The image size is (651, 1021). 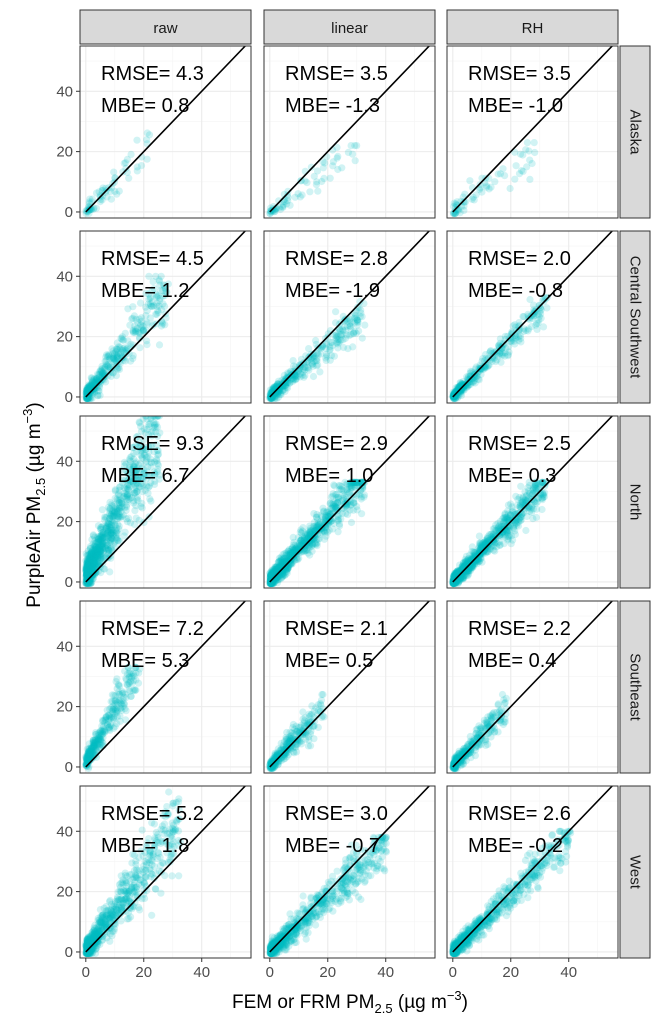 I want to click on rmse-annotation: RMSE= 2.9, so click(x=336, y=444).